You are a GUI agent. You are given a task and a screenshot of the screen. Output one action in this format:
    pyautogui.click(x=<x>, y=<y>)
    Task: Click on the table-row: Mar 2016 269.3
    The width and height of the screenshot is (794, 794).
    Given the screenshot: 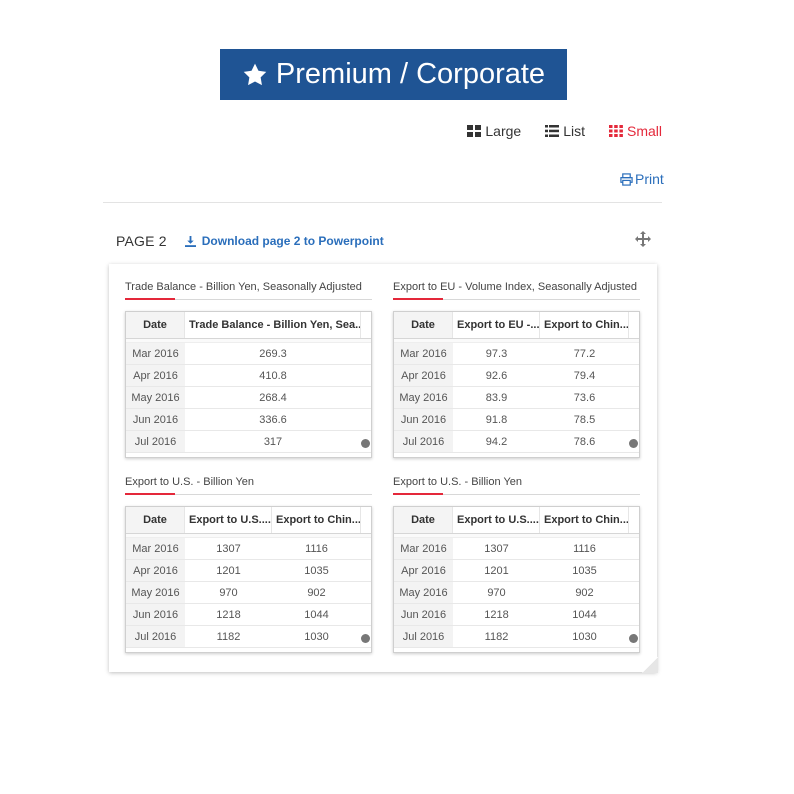 What is the action you would take?
    pyautogui.click(x=248, y=354)
    